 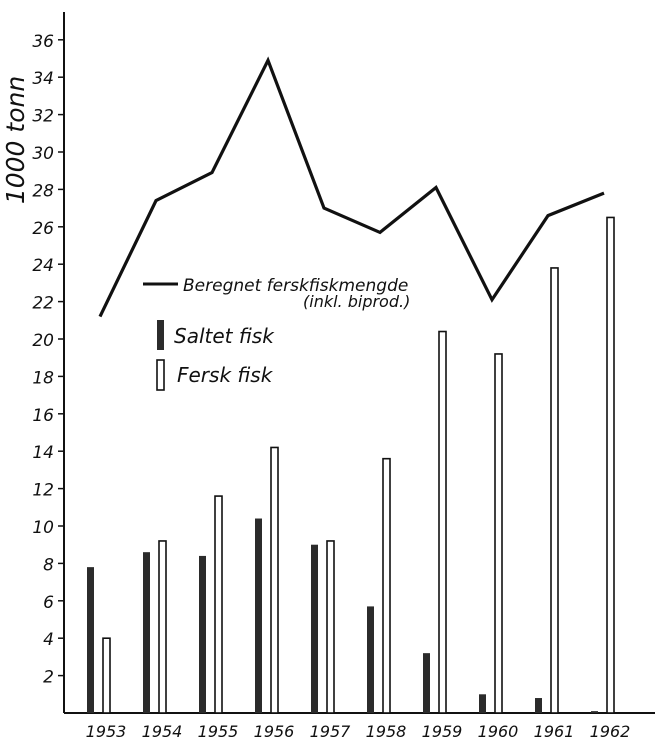 What do you see at coordinates (43, 266) in the screenshot?
I see `y-tick-label: 24` at bounding box center [43, 266].